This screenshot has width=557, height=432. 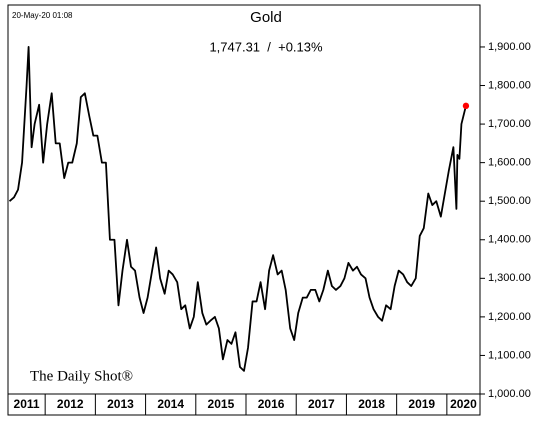 I want to click on annotation: 1,747.31 / +0.13%, so click(x=266, y=46).